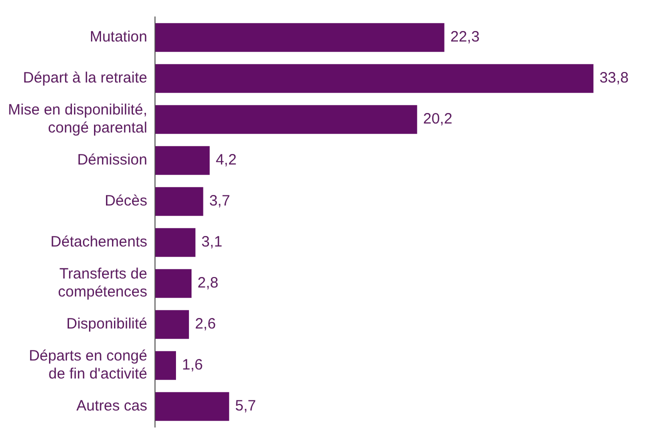 The image size is (654, 444). Describe the element at coordinates (88, 365) in the screenshot. I see `y-tick-label: Départs en congé de fin d'activité` at that location.